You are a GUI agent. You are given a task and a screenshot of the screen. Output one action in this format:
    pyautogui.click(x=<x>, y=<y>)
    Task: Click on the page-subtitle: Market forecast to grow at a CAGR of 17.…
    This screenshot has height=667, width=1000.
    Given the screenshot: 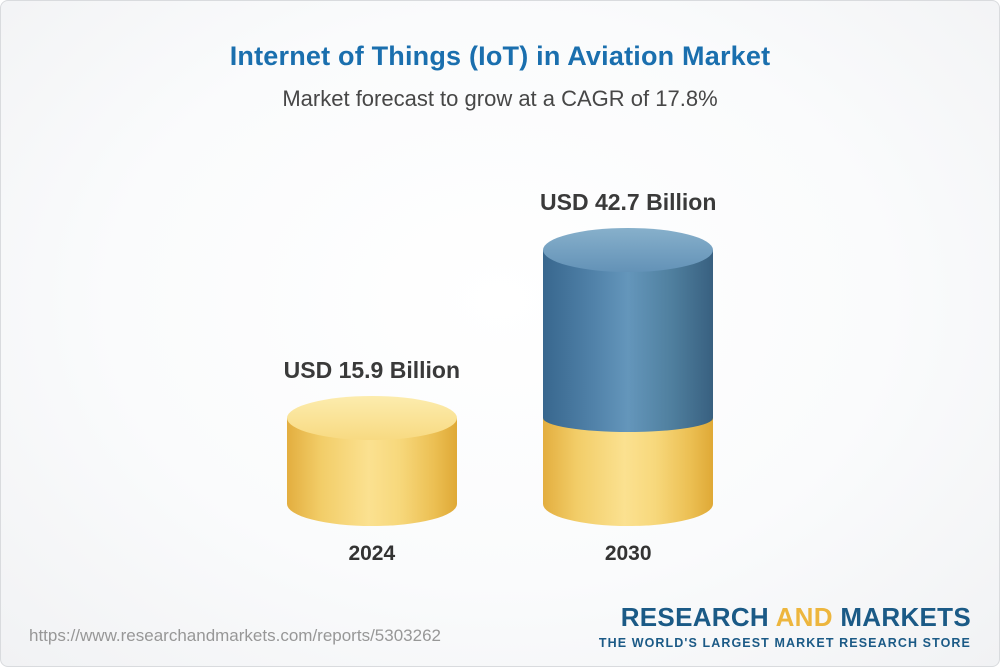 What is the action you would take?
    pyautogui.click(x=500, y=98)
    